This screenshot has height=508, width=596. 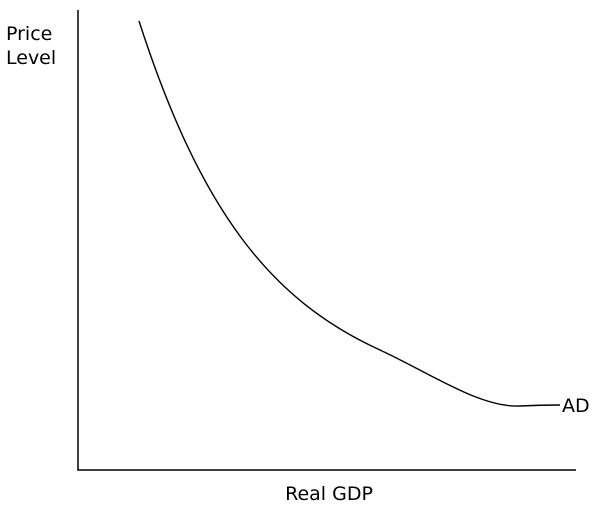 I want to click on y-axis-label-line-2: Level, so click(x=31, y=58).